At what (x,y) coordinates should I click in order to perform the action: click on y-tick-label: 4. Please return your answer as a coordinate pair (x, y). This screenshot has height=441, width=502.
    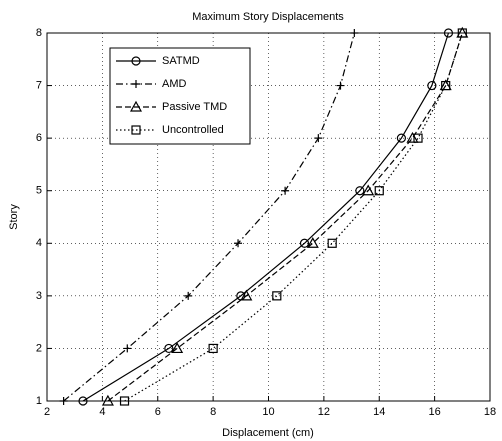
    Looking at the image, I should click on (39, 243).